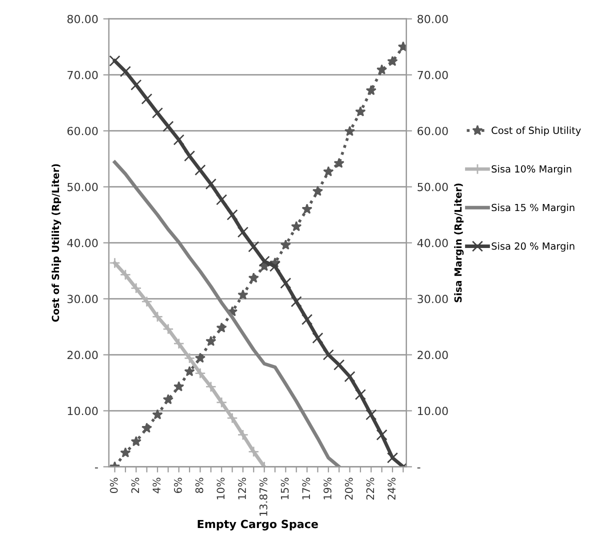 This screenshot has height=539, width=595. What do you see at coordinates (433, 299) in the screenshot?
I see `y2-tick-label: 30.00` at bounding box center [433, 299].